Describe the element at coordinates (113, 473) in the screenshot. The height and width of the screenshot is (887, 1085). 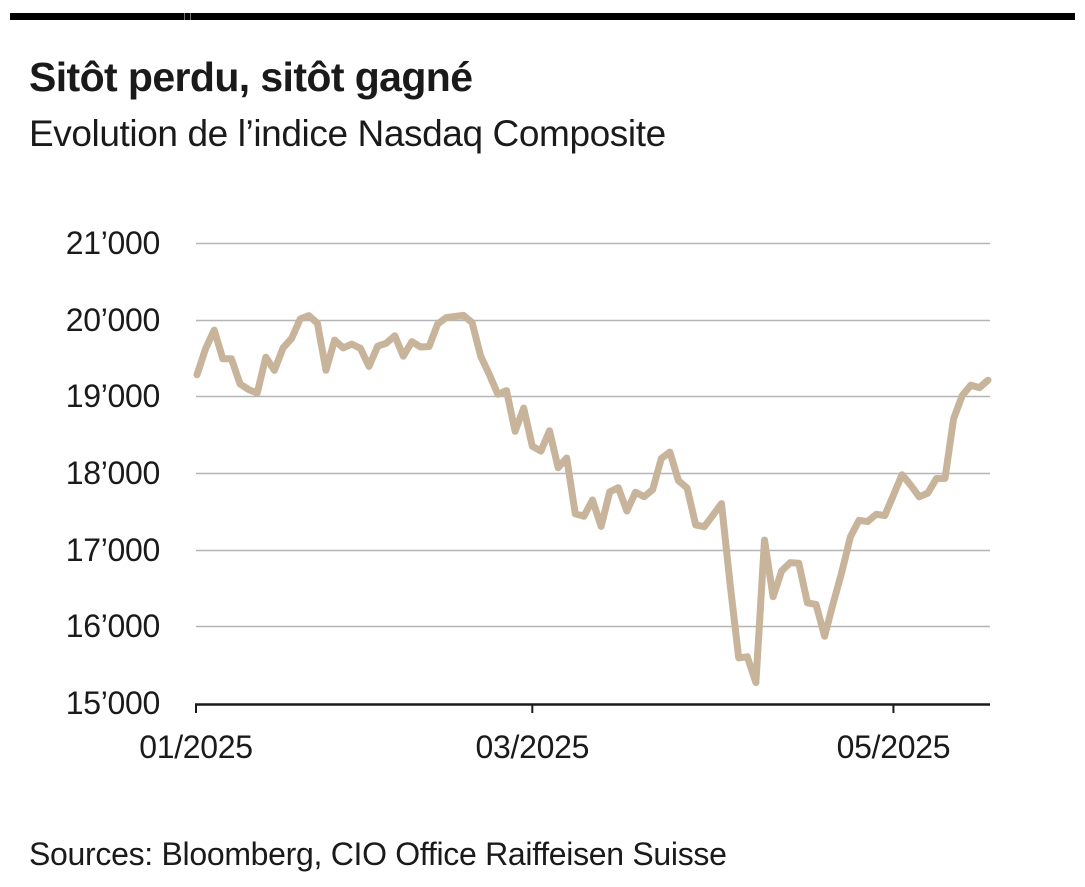
I see `y-axis-label: 18’000` at that location.